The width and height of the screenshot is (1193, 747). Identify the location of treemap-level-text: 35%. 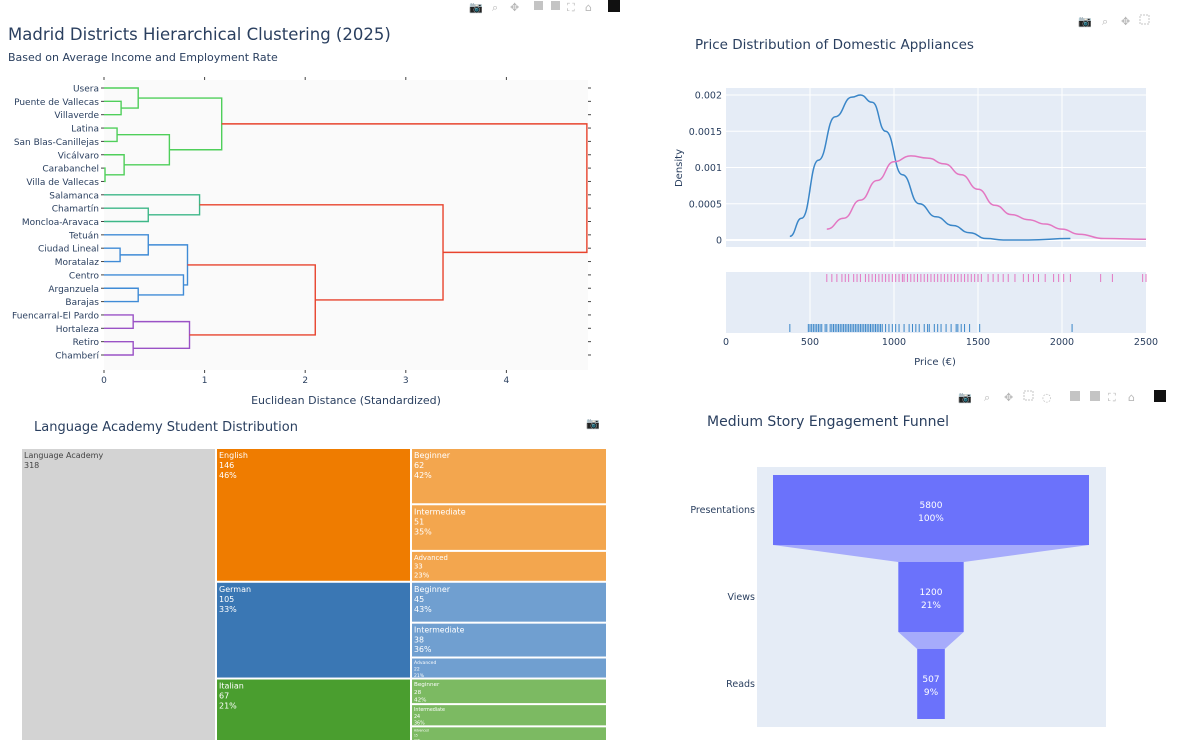
(423, 531).